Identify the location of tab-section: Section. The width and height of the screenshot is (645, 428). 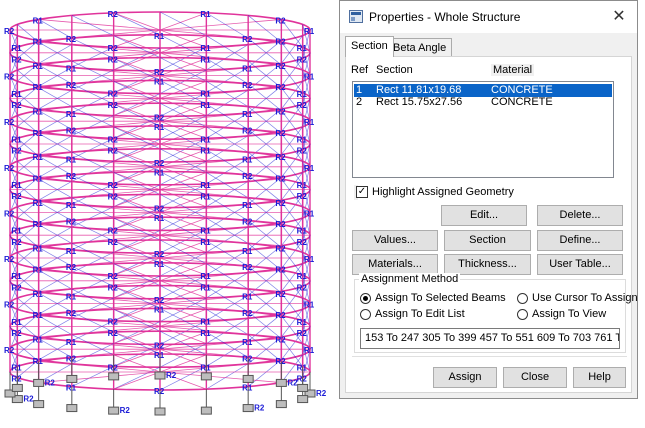
(369, 46).